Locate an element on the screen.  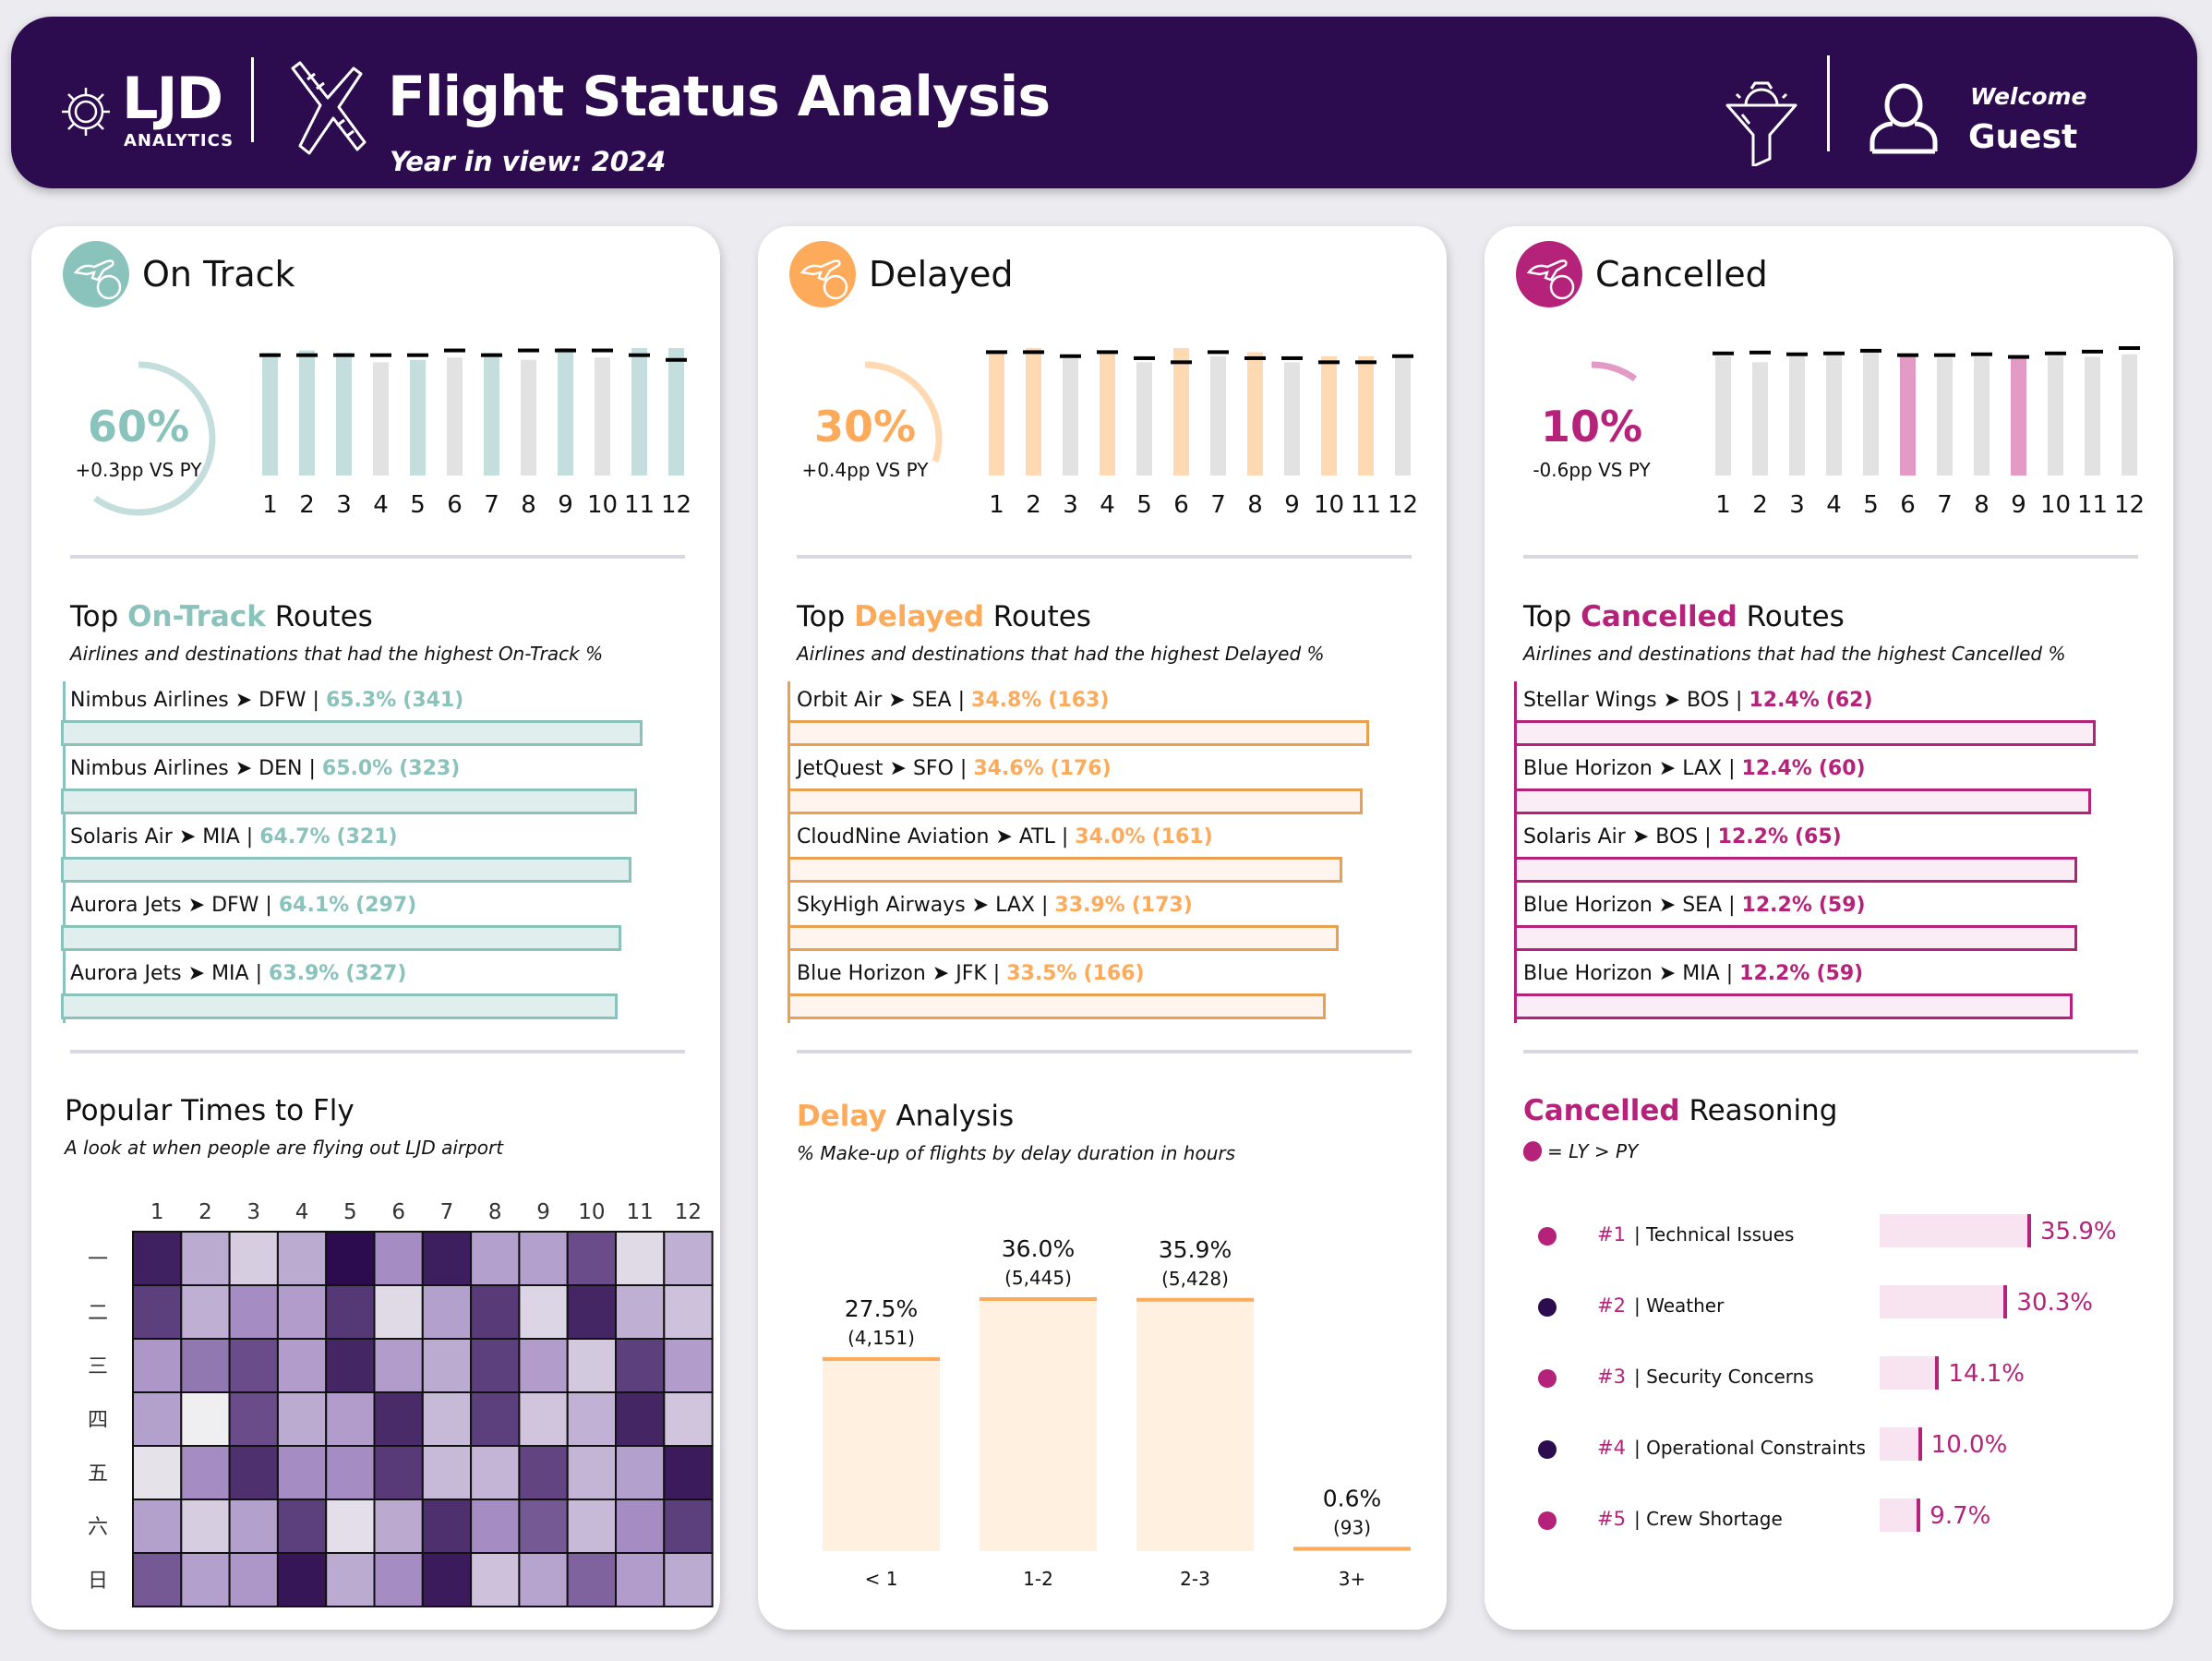
reason-row: #4 | Operational Constraints 10.0% is located at coordinates (1835, 1453).